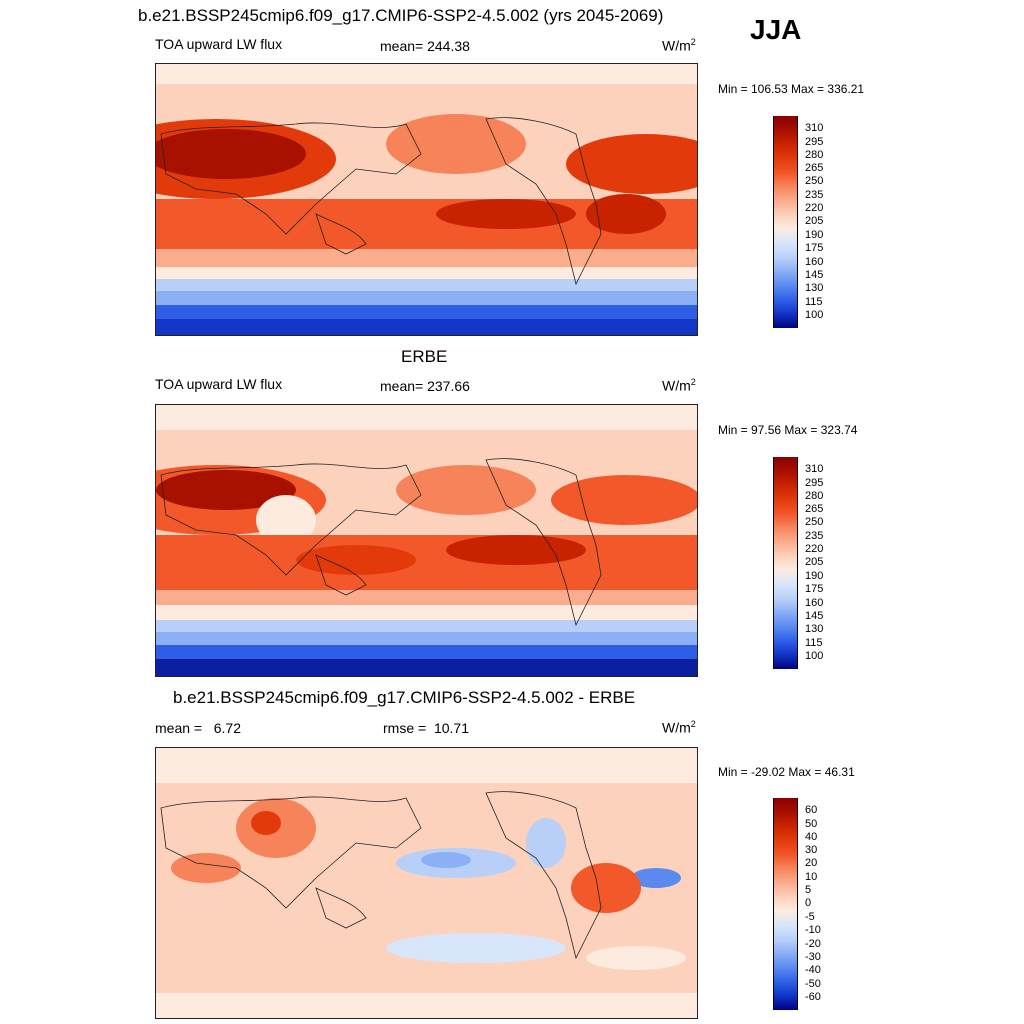 The image size is (1024, 1024). Describe the element at coordinates (814, 603) in the screenshot. I see `panel2-colorbar-tick: 160` at that location.